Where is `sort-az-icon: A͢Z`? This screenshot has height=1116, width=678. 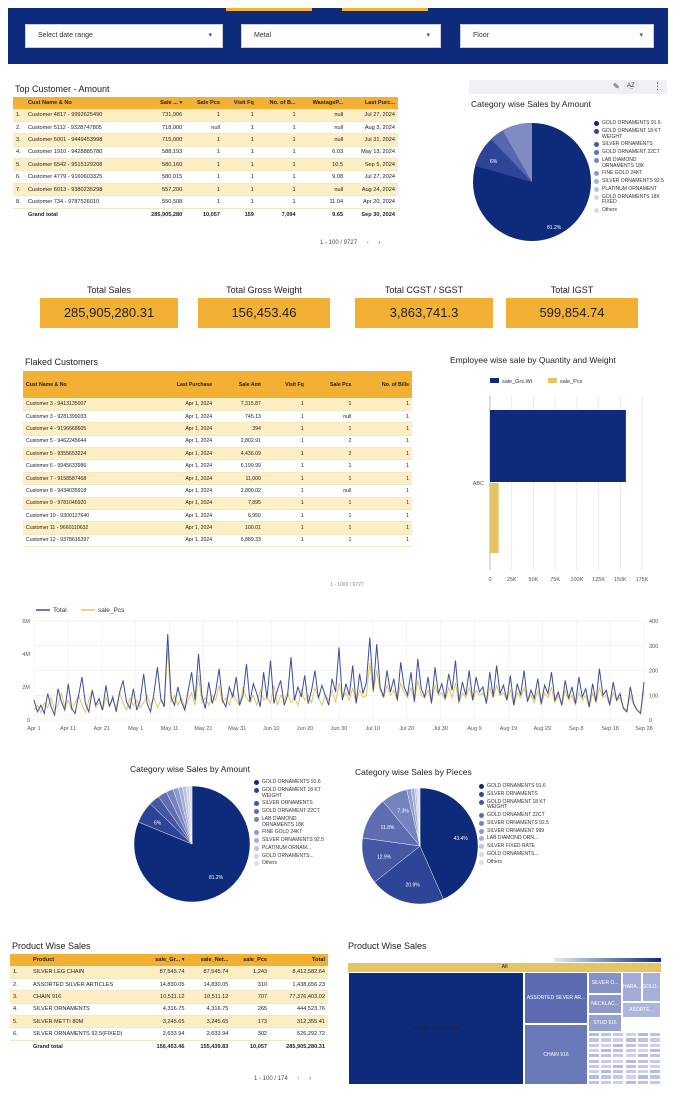 sort-az-icon: A͢Z is located at coordinates (631, 86).